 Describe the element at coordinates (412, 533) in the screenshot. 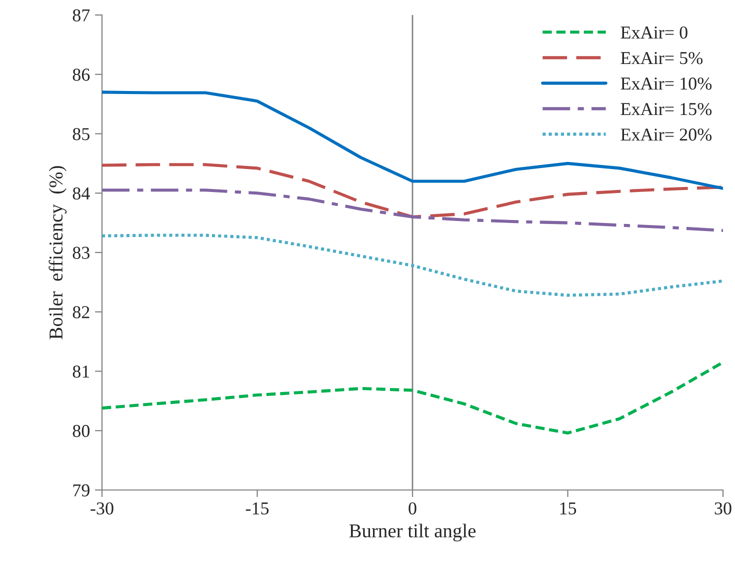

I see `x-axis-title: Burner tilt angle` at that location.